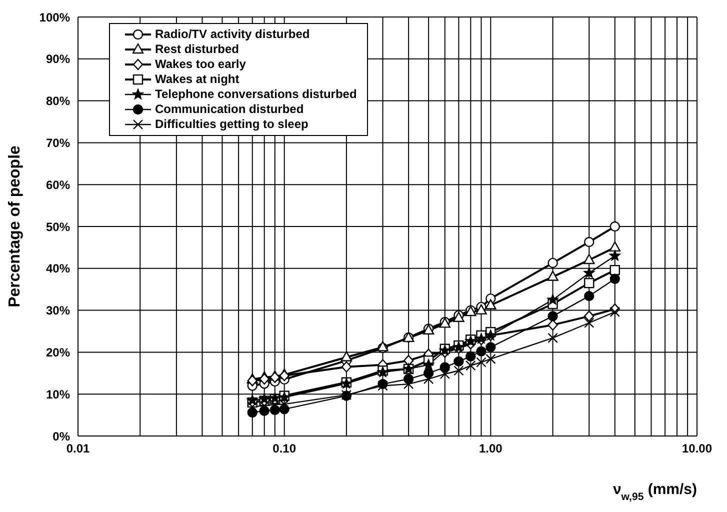 The width and height of the screenshot is (727, 512). Describe the element at coordinates (15, 226) in the screenshot. I see `y-axis-title: Percentage of people` at that location.